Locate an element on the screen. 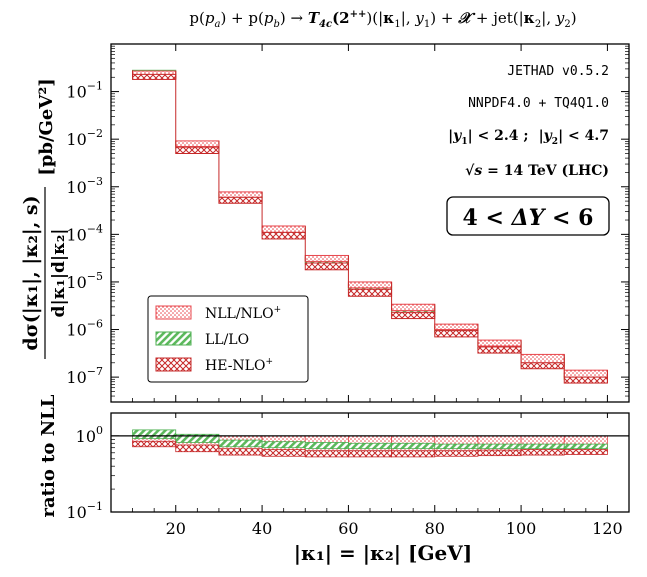 The image size is (647, 577). main-ytick-label: 10⁻⁷ is located at coordinates (84, 376).